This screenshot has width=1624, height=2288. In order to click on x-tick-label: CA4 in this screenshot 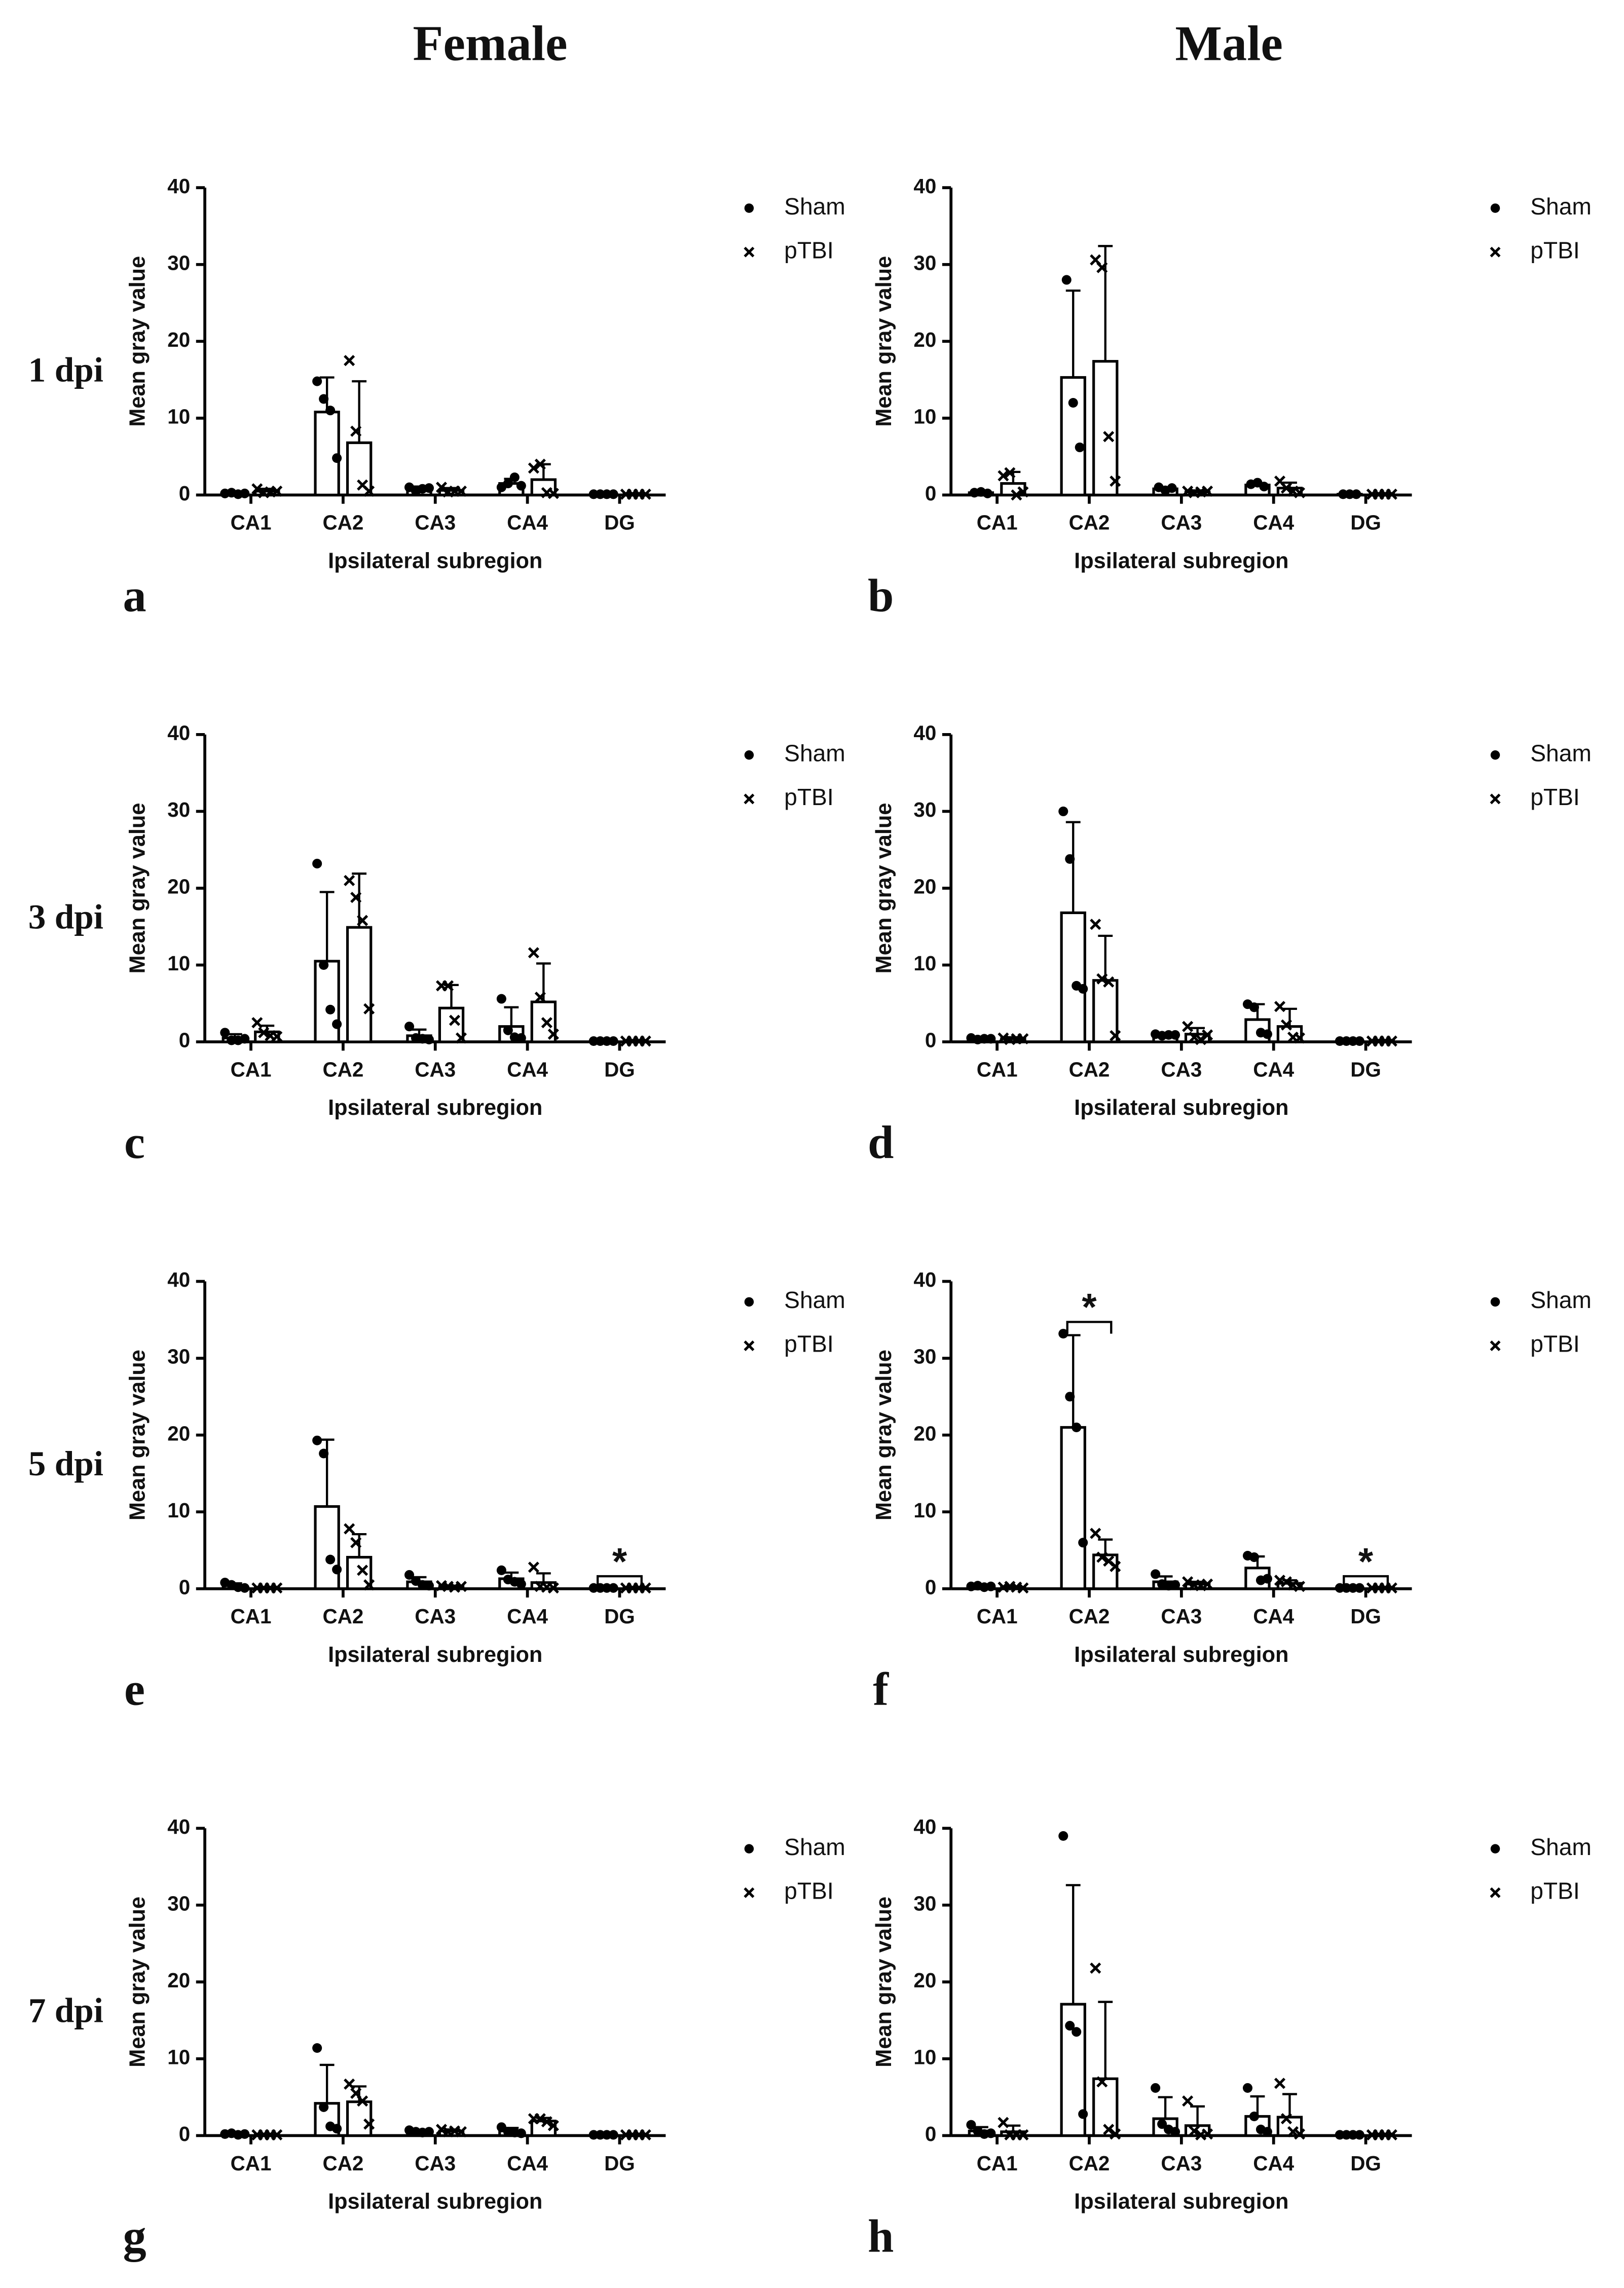, I will do `click(1273, 1616)`.